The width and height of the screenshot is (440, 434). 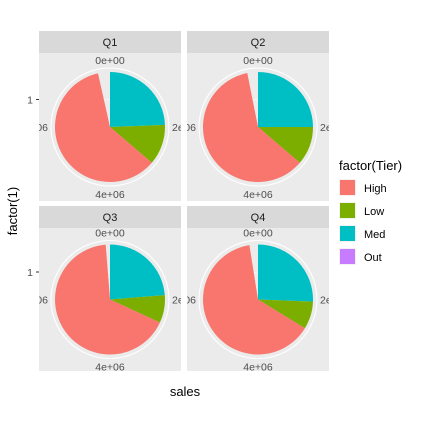 What do you see at coordinates (347, 210) in the screenshot?
I see `legend-swatch-low` at bounding box center [347, 210].